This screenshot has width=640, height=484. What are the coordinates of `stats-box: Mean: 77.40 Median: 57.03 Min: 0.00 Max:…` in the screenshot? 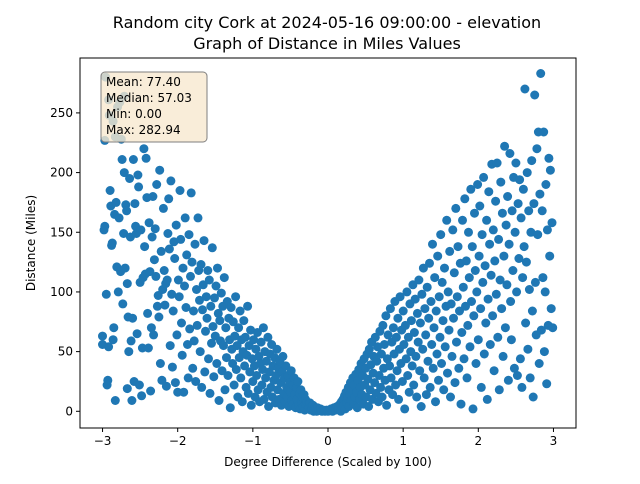 It's located at (154, 107).